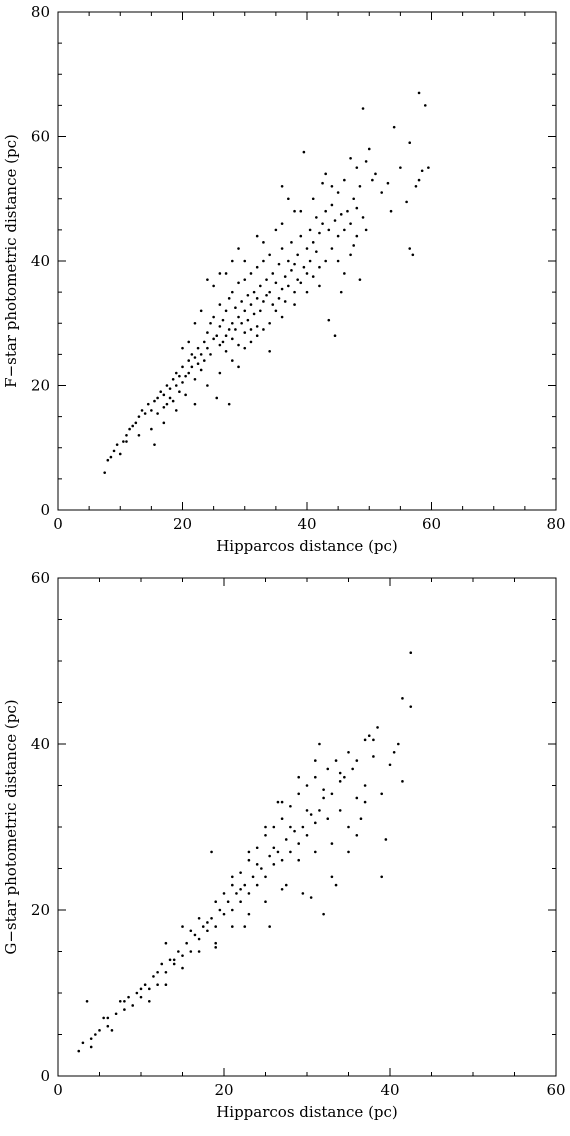 The height and width of the screenshot is (1136, 570). What do you see at coordinates (223, 1090) in the screenshot?
I see `x-tick-label: 20` at bounding box center [223, 1090].